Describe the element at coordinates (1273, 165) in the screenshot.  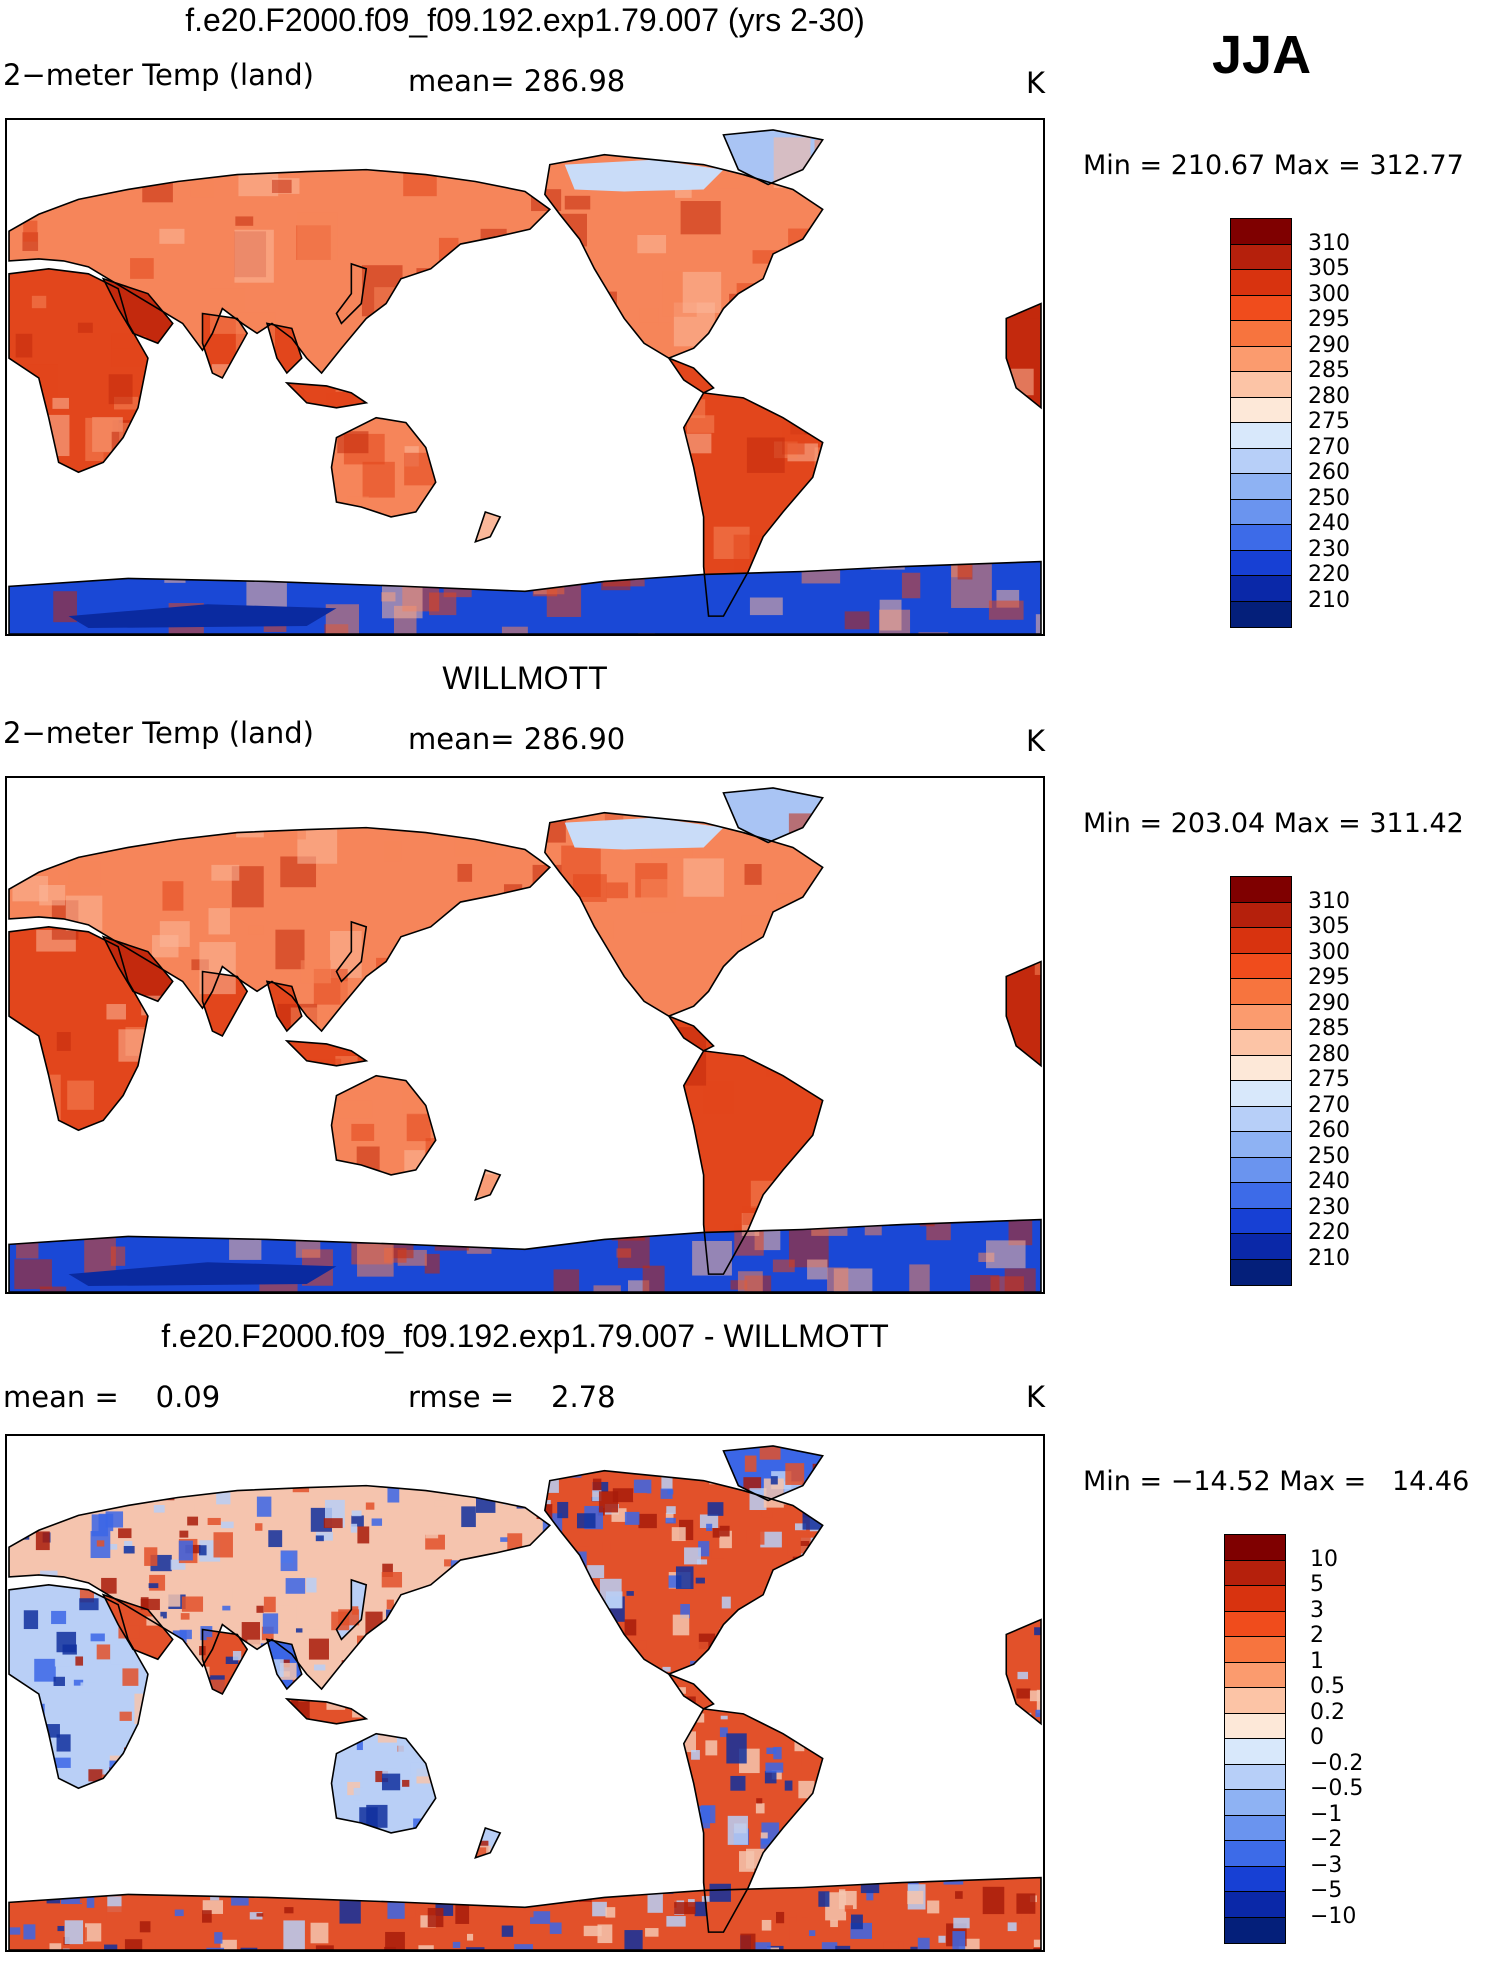
I see `panel-1-minmax: Min = 210.67 Max = 312.77` at that location.